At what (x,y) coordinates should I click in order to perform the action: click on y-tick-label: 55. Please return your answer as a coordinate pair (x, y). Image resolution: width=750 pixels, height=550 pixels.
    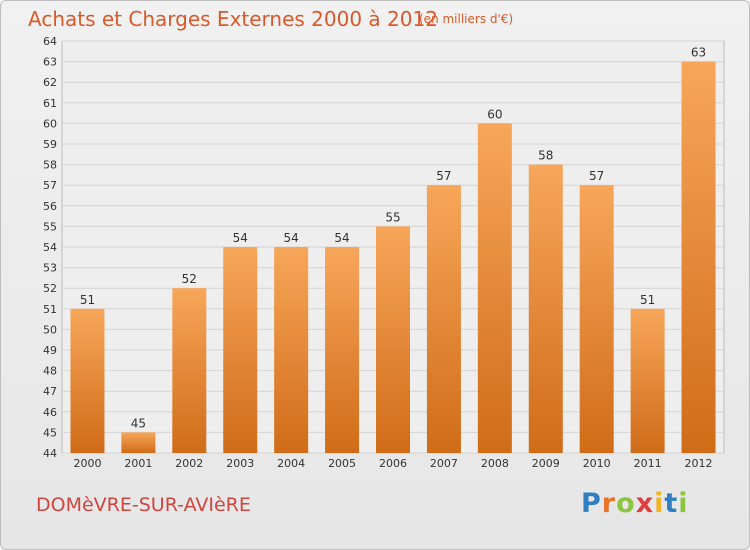
    Looking at the image, I should click on (50, 226).